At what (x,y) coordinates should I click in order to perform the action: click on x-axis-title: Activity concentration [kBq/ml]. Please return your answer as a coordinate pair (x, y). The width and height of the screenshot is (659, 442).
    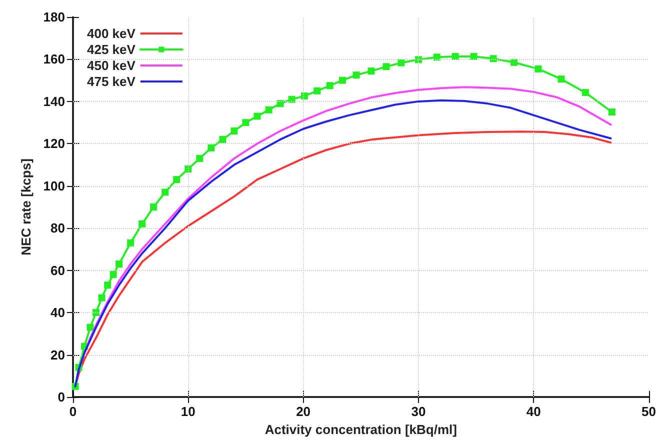
    Looking at the image, I should click on (360, 429).